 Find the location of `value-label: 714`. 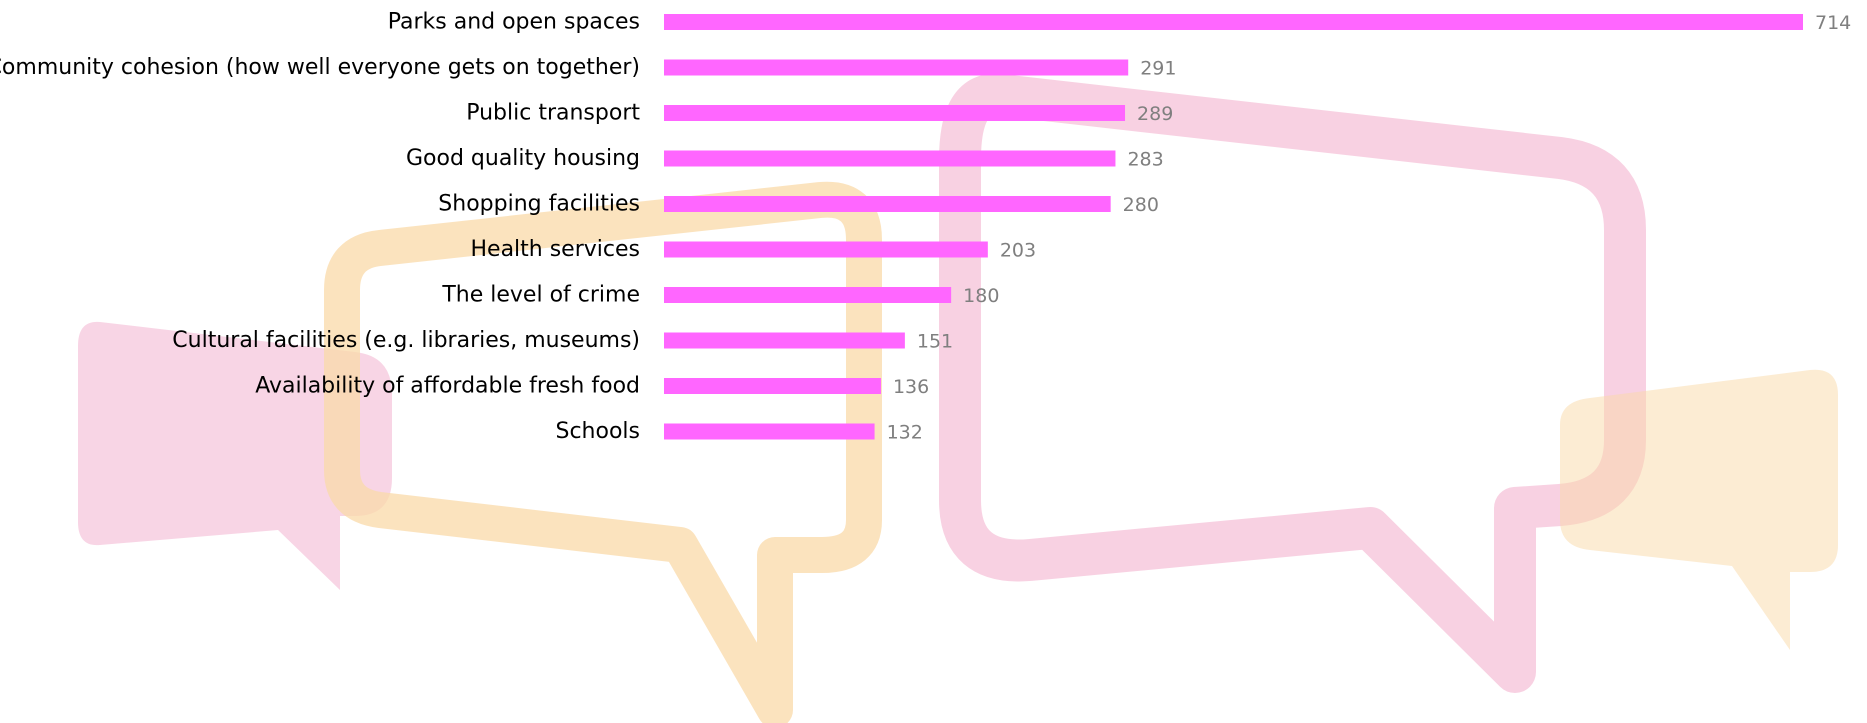

value-label: 714 is located at coordinates (1833, 23).